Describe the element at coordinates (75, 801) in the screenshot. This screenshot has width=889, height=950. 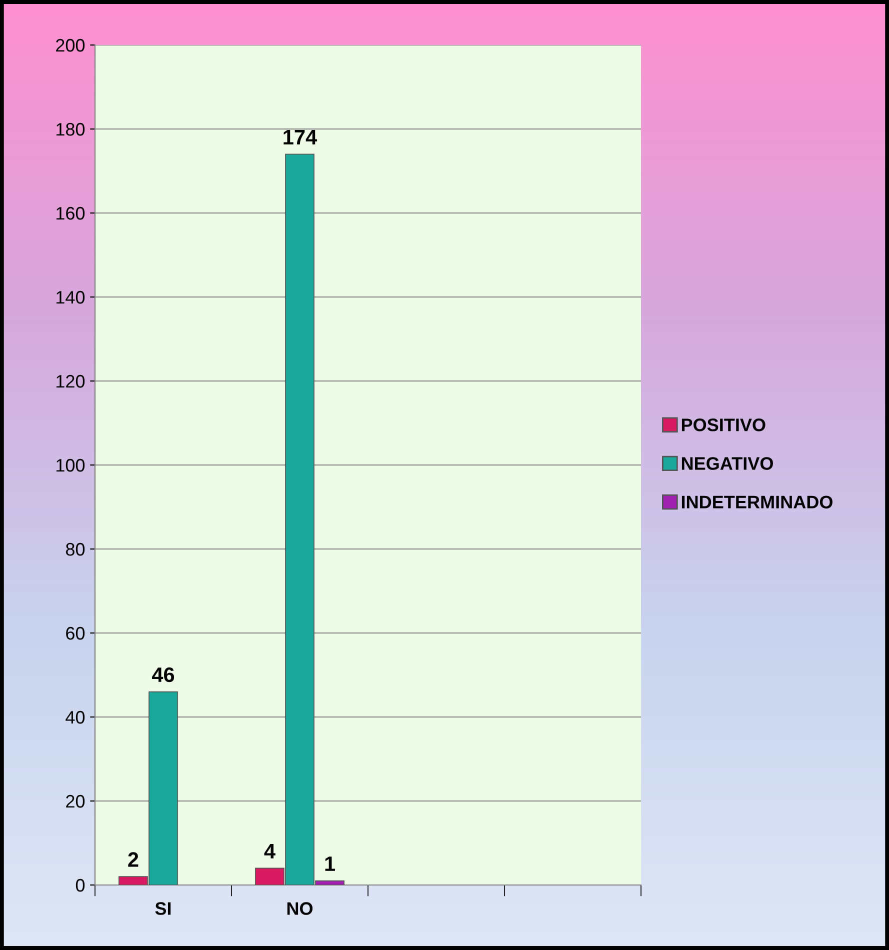
I see `y-tick-label: 20` at that location.